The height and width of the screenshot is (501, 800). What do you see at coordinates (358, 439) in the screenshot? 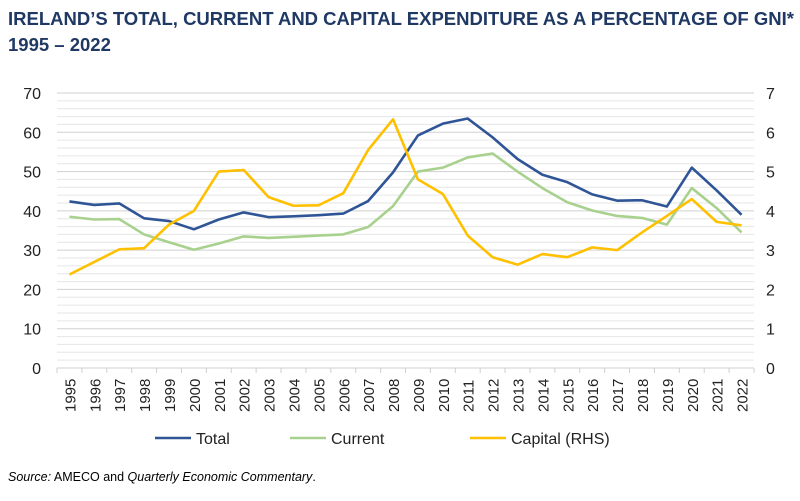
I see `legend-label: Current` at bounding box center [358, 439].